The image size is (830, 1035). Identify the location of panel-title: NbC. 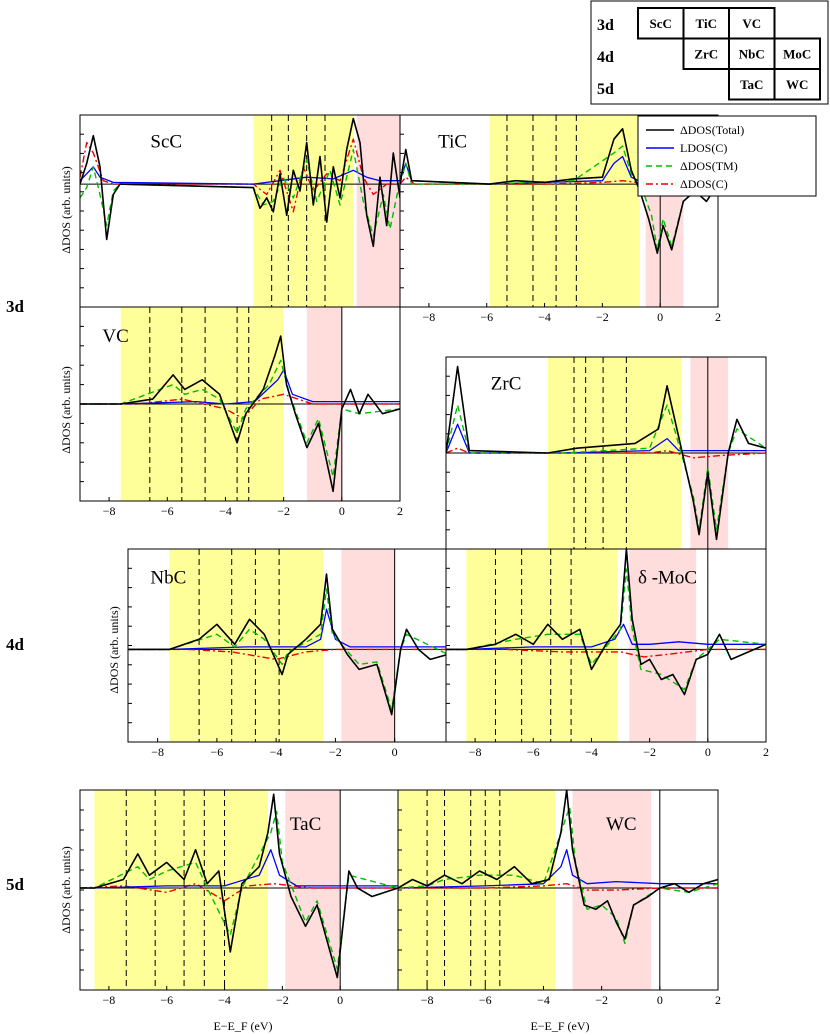
(168, 578).